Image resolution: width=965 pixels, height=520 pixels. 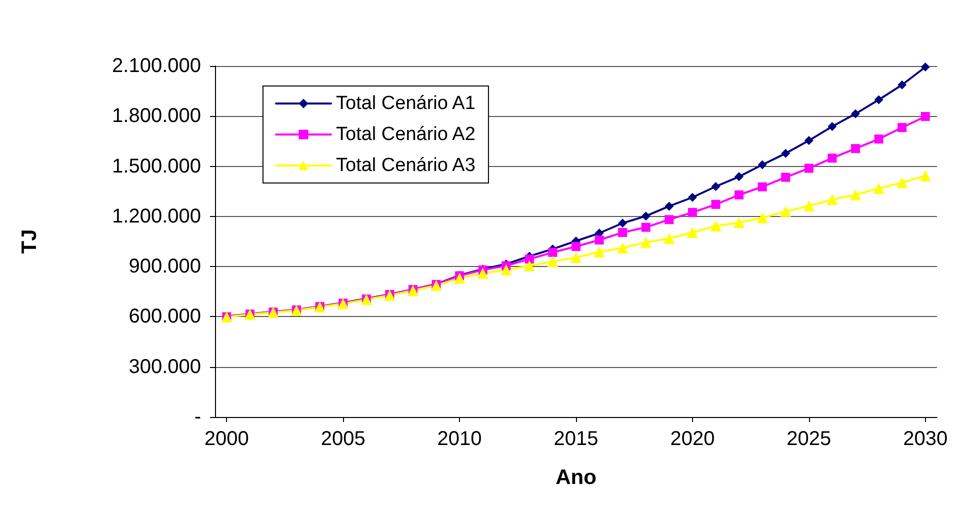 What do you see at coordinates (692, 439) in the screenshot?
I see `x-tick-label: 2020` at bounding box center [692, 439].